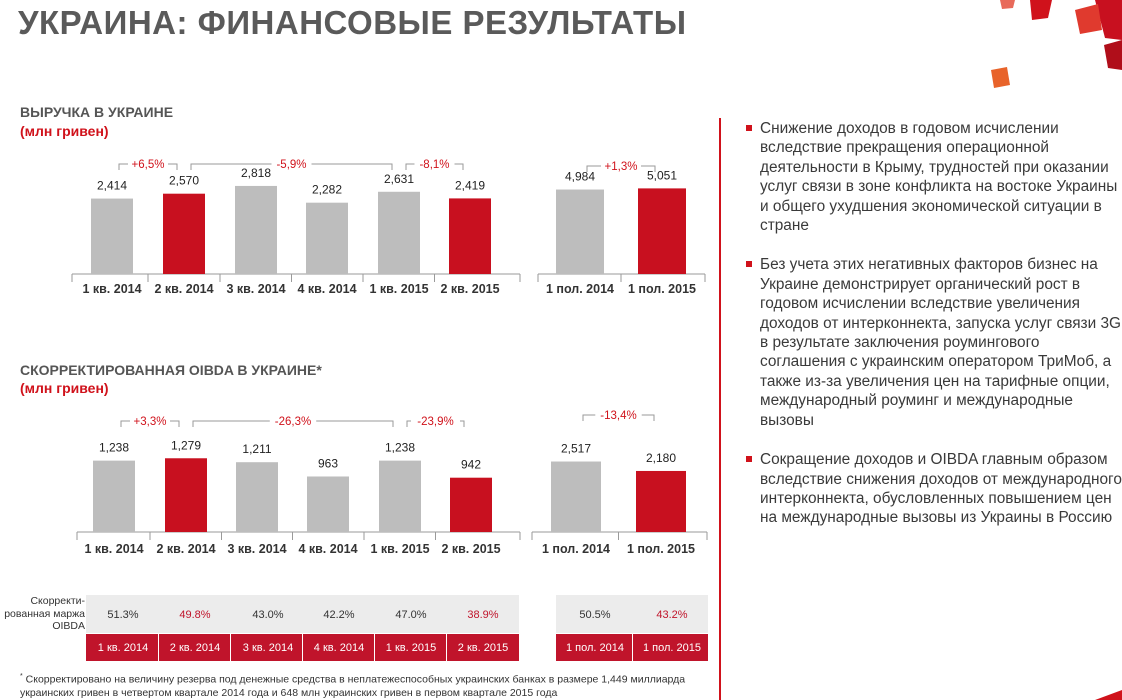  I want to click on annotation-label: -8,1%, so click(434, 165).